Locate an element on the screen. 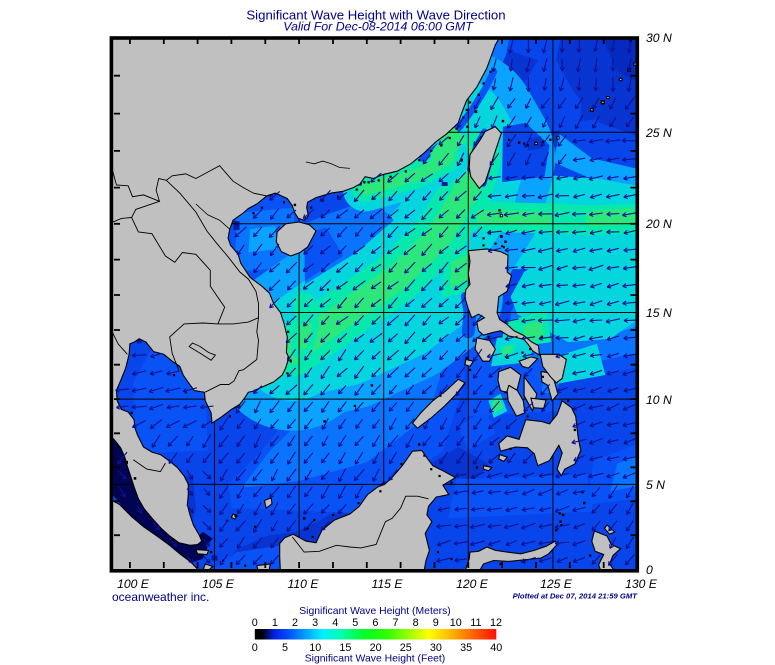  svg-text: 25 is located at coordinates (406, 648).